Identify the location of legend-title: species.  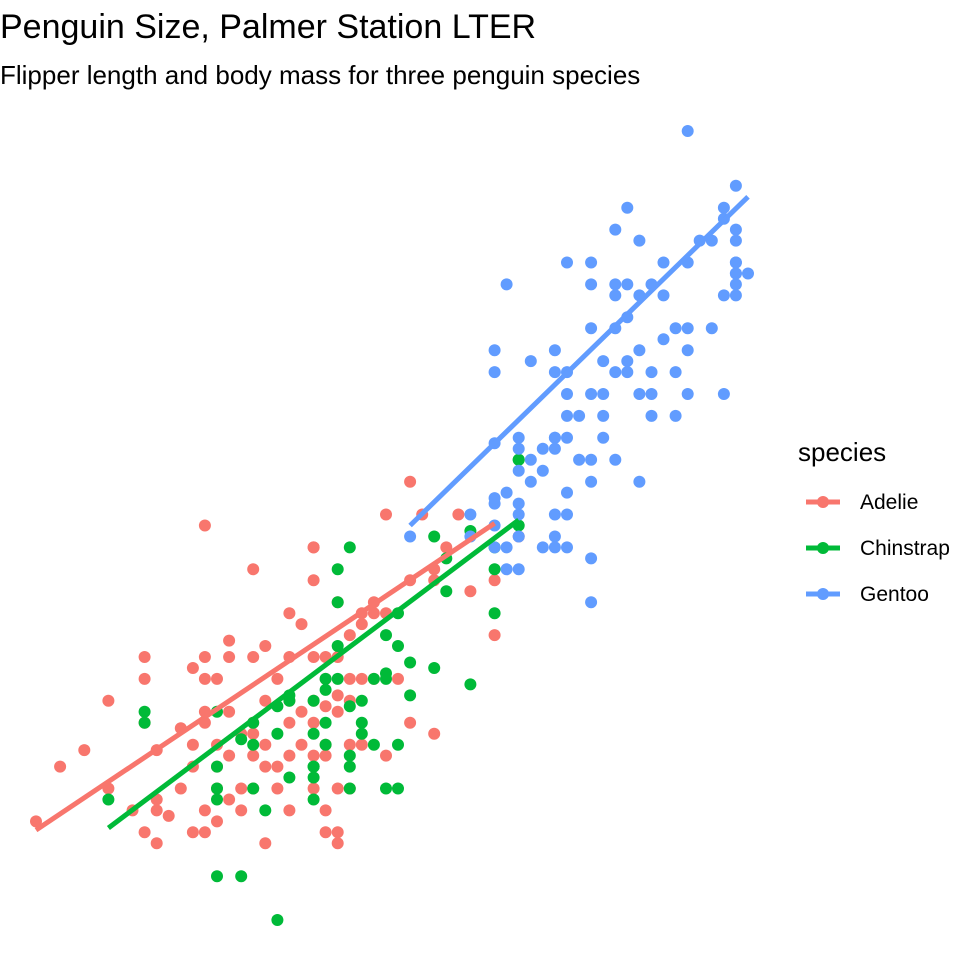
(842, 452).